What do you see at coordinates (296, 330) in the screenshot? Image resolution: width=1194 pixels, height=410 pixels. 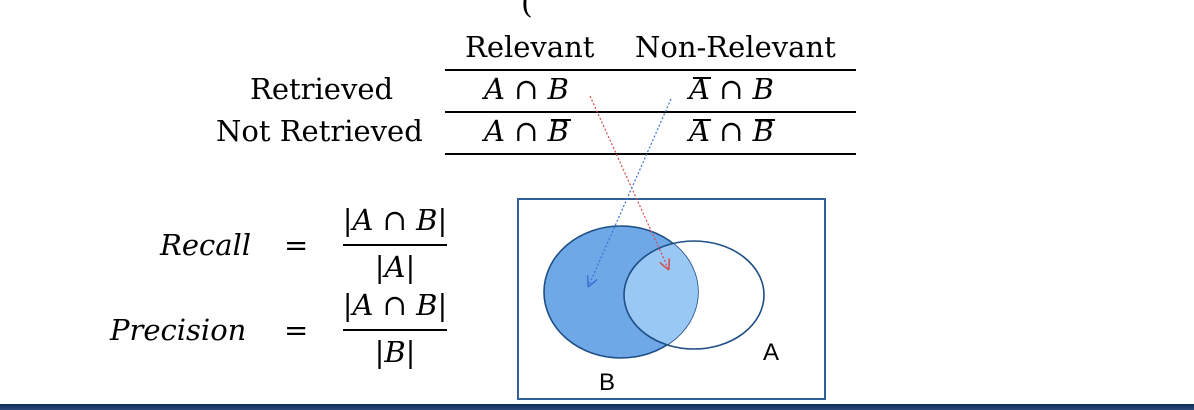 I see `precision-equals: =` at bounding box center [296, 330].